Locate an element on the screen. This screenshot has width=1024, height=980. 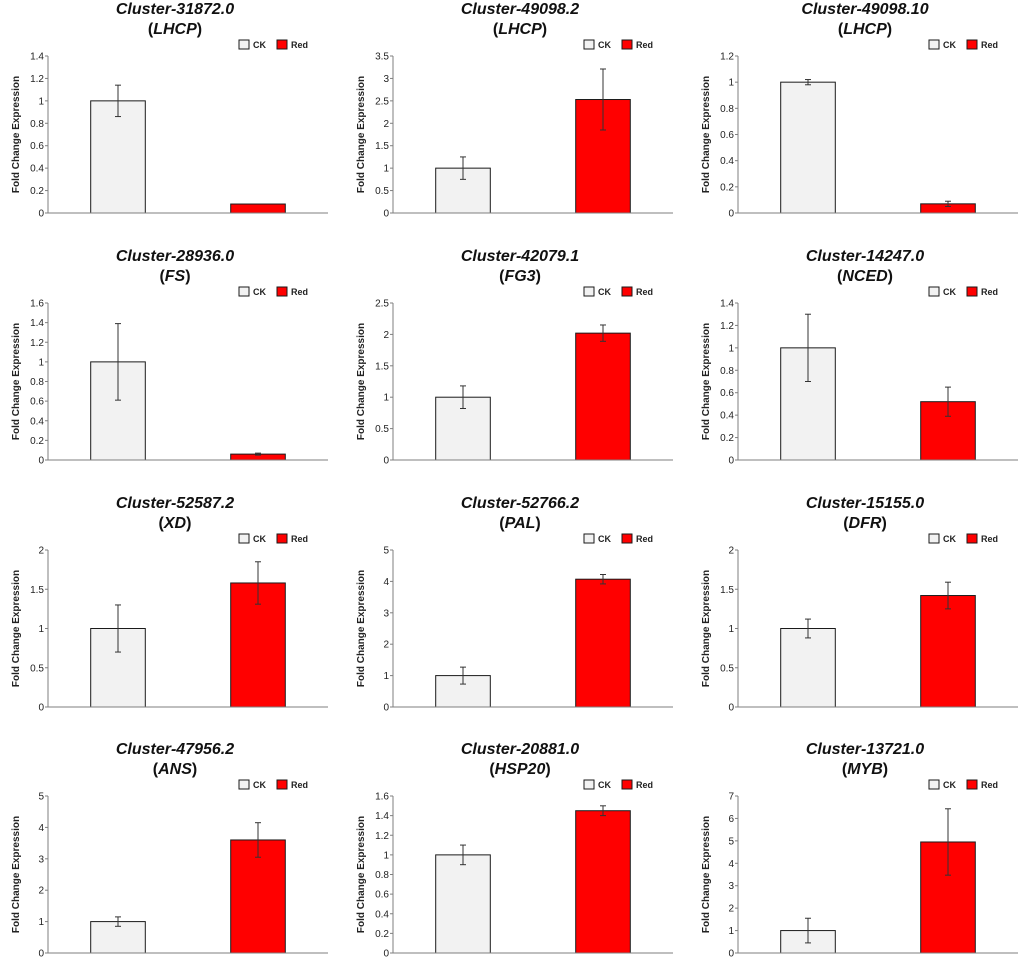
chart-title: Cluster-20881.0 (HSP20) is located at coordinates (520, 760).